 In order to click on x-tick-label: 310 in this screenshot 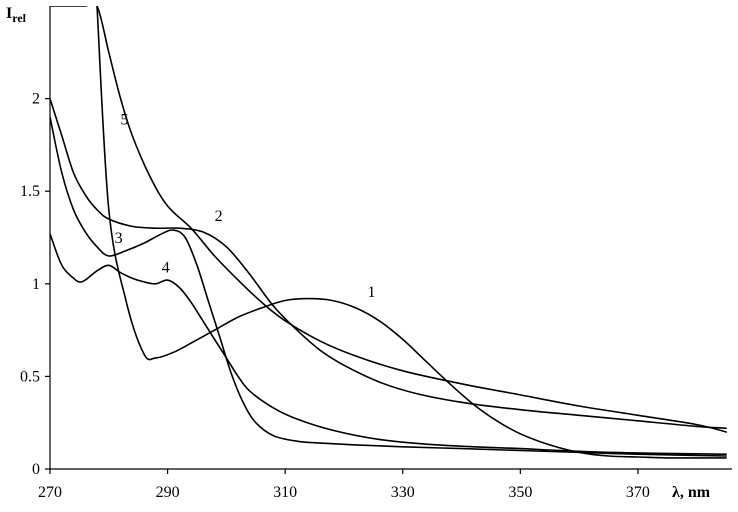, I will do `click(285, 492)`.